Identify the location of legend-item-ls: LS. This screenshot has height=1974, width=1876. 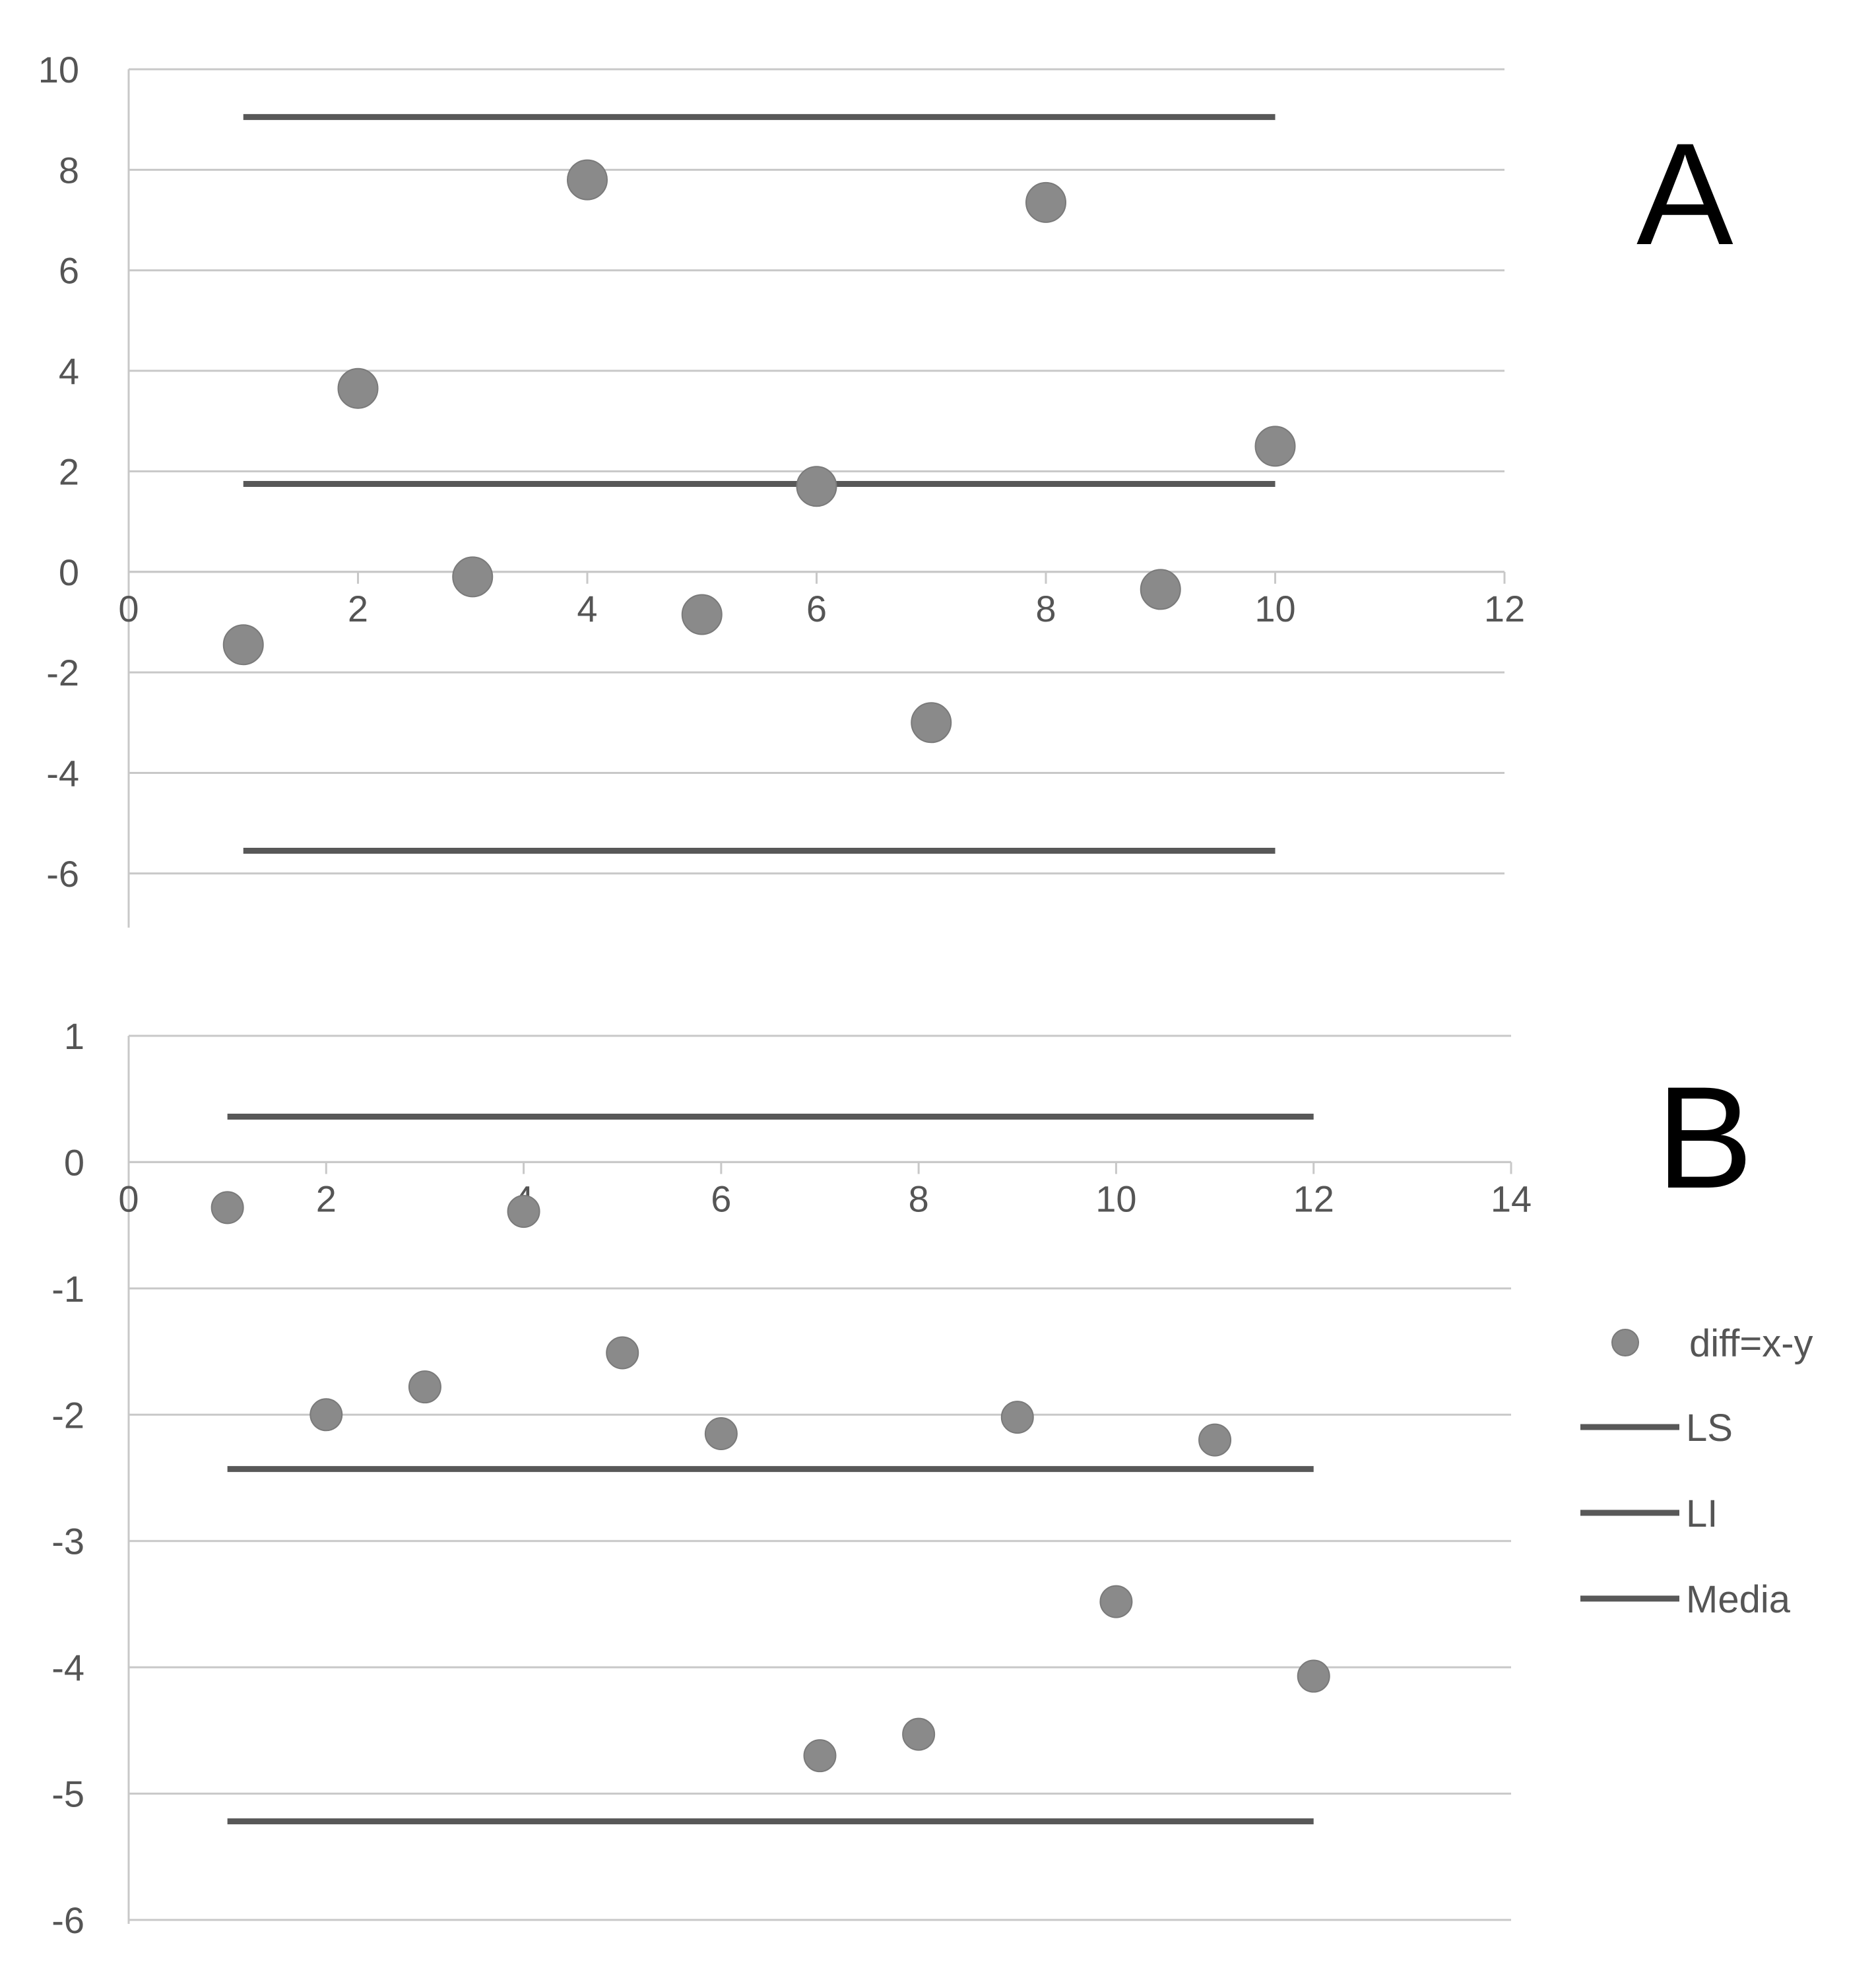
(1657, 1428).